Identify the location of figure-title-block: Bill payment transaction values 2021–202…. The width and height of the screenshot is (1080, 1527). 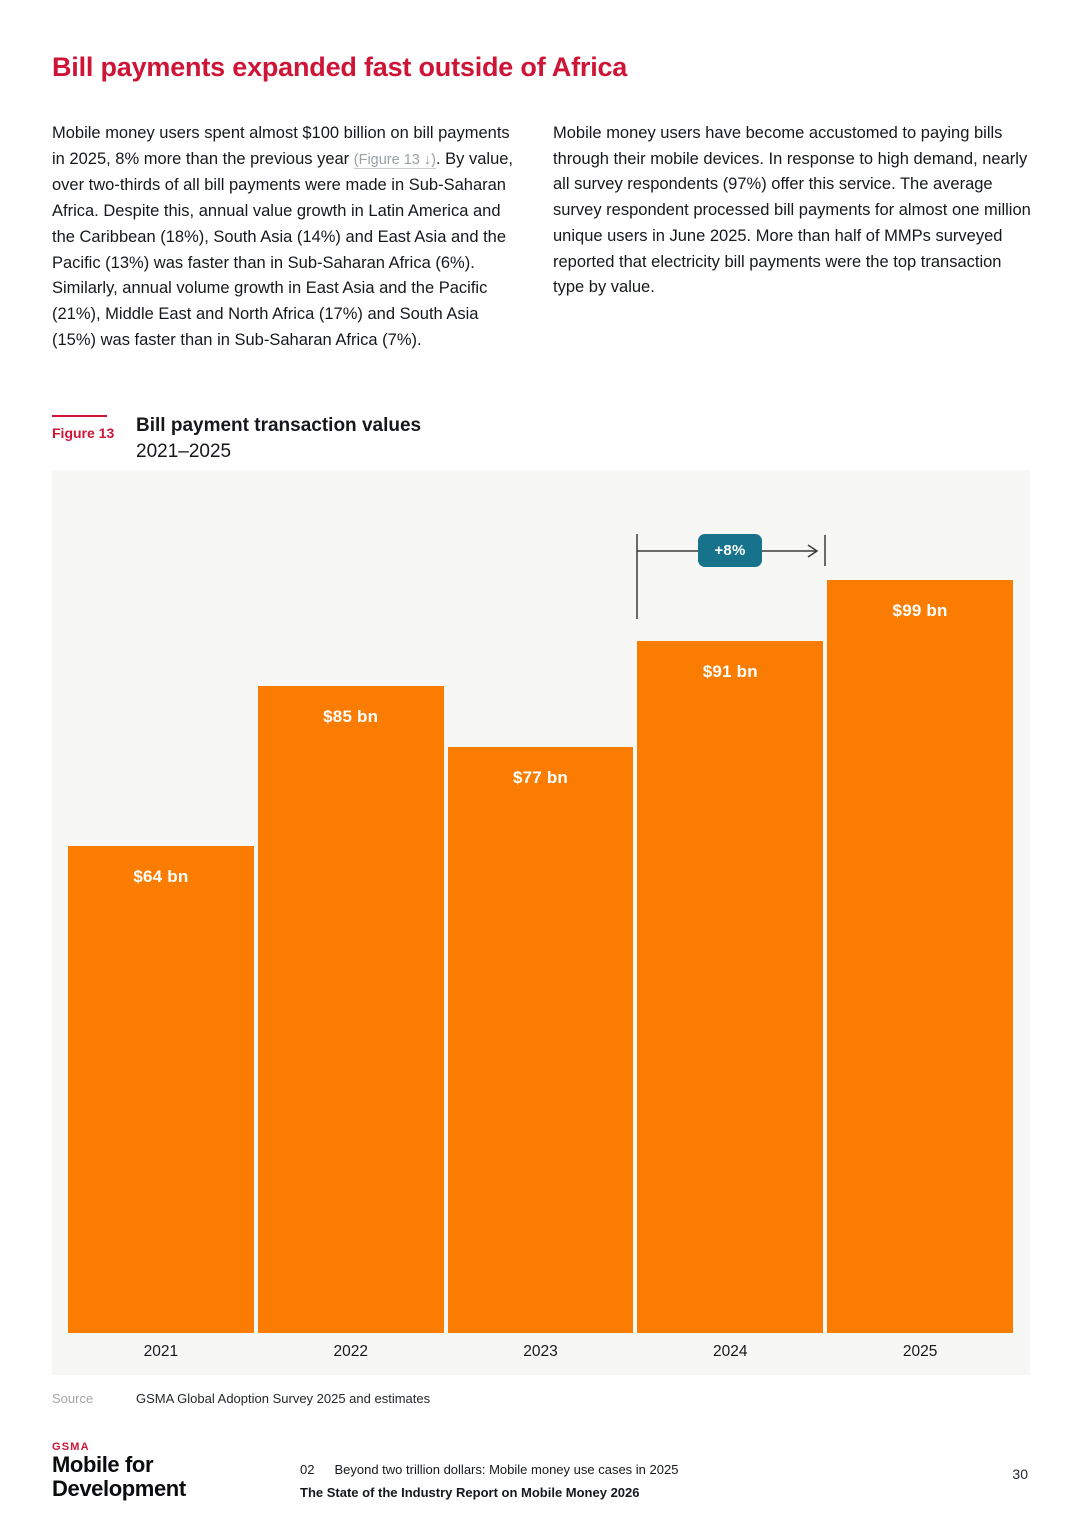
(278, 434).